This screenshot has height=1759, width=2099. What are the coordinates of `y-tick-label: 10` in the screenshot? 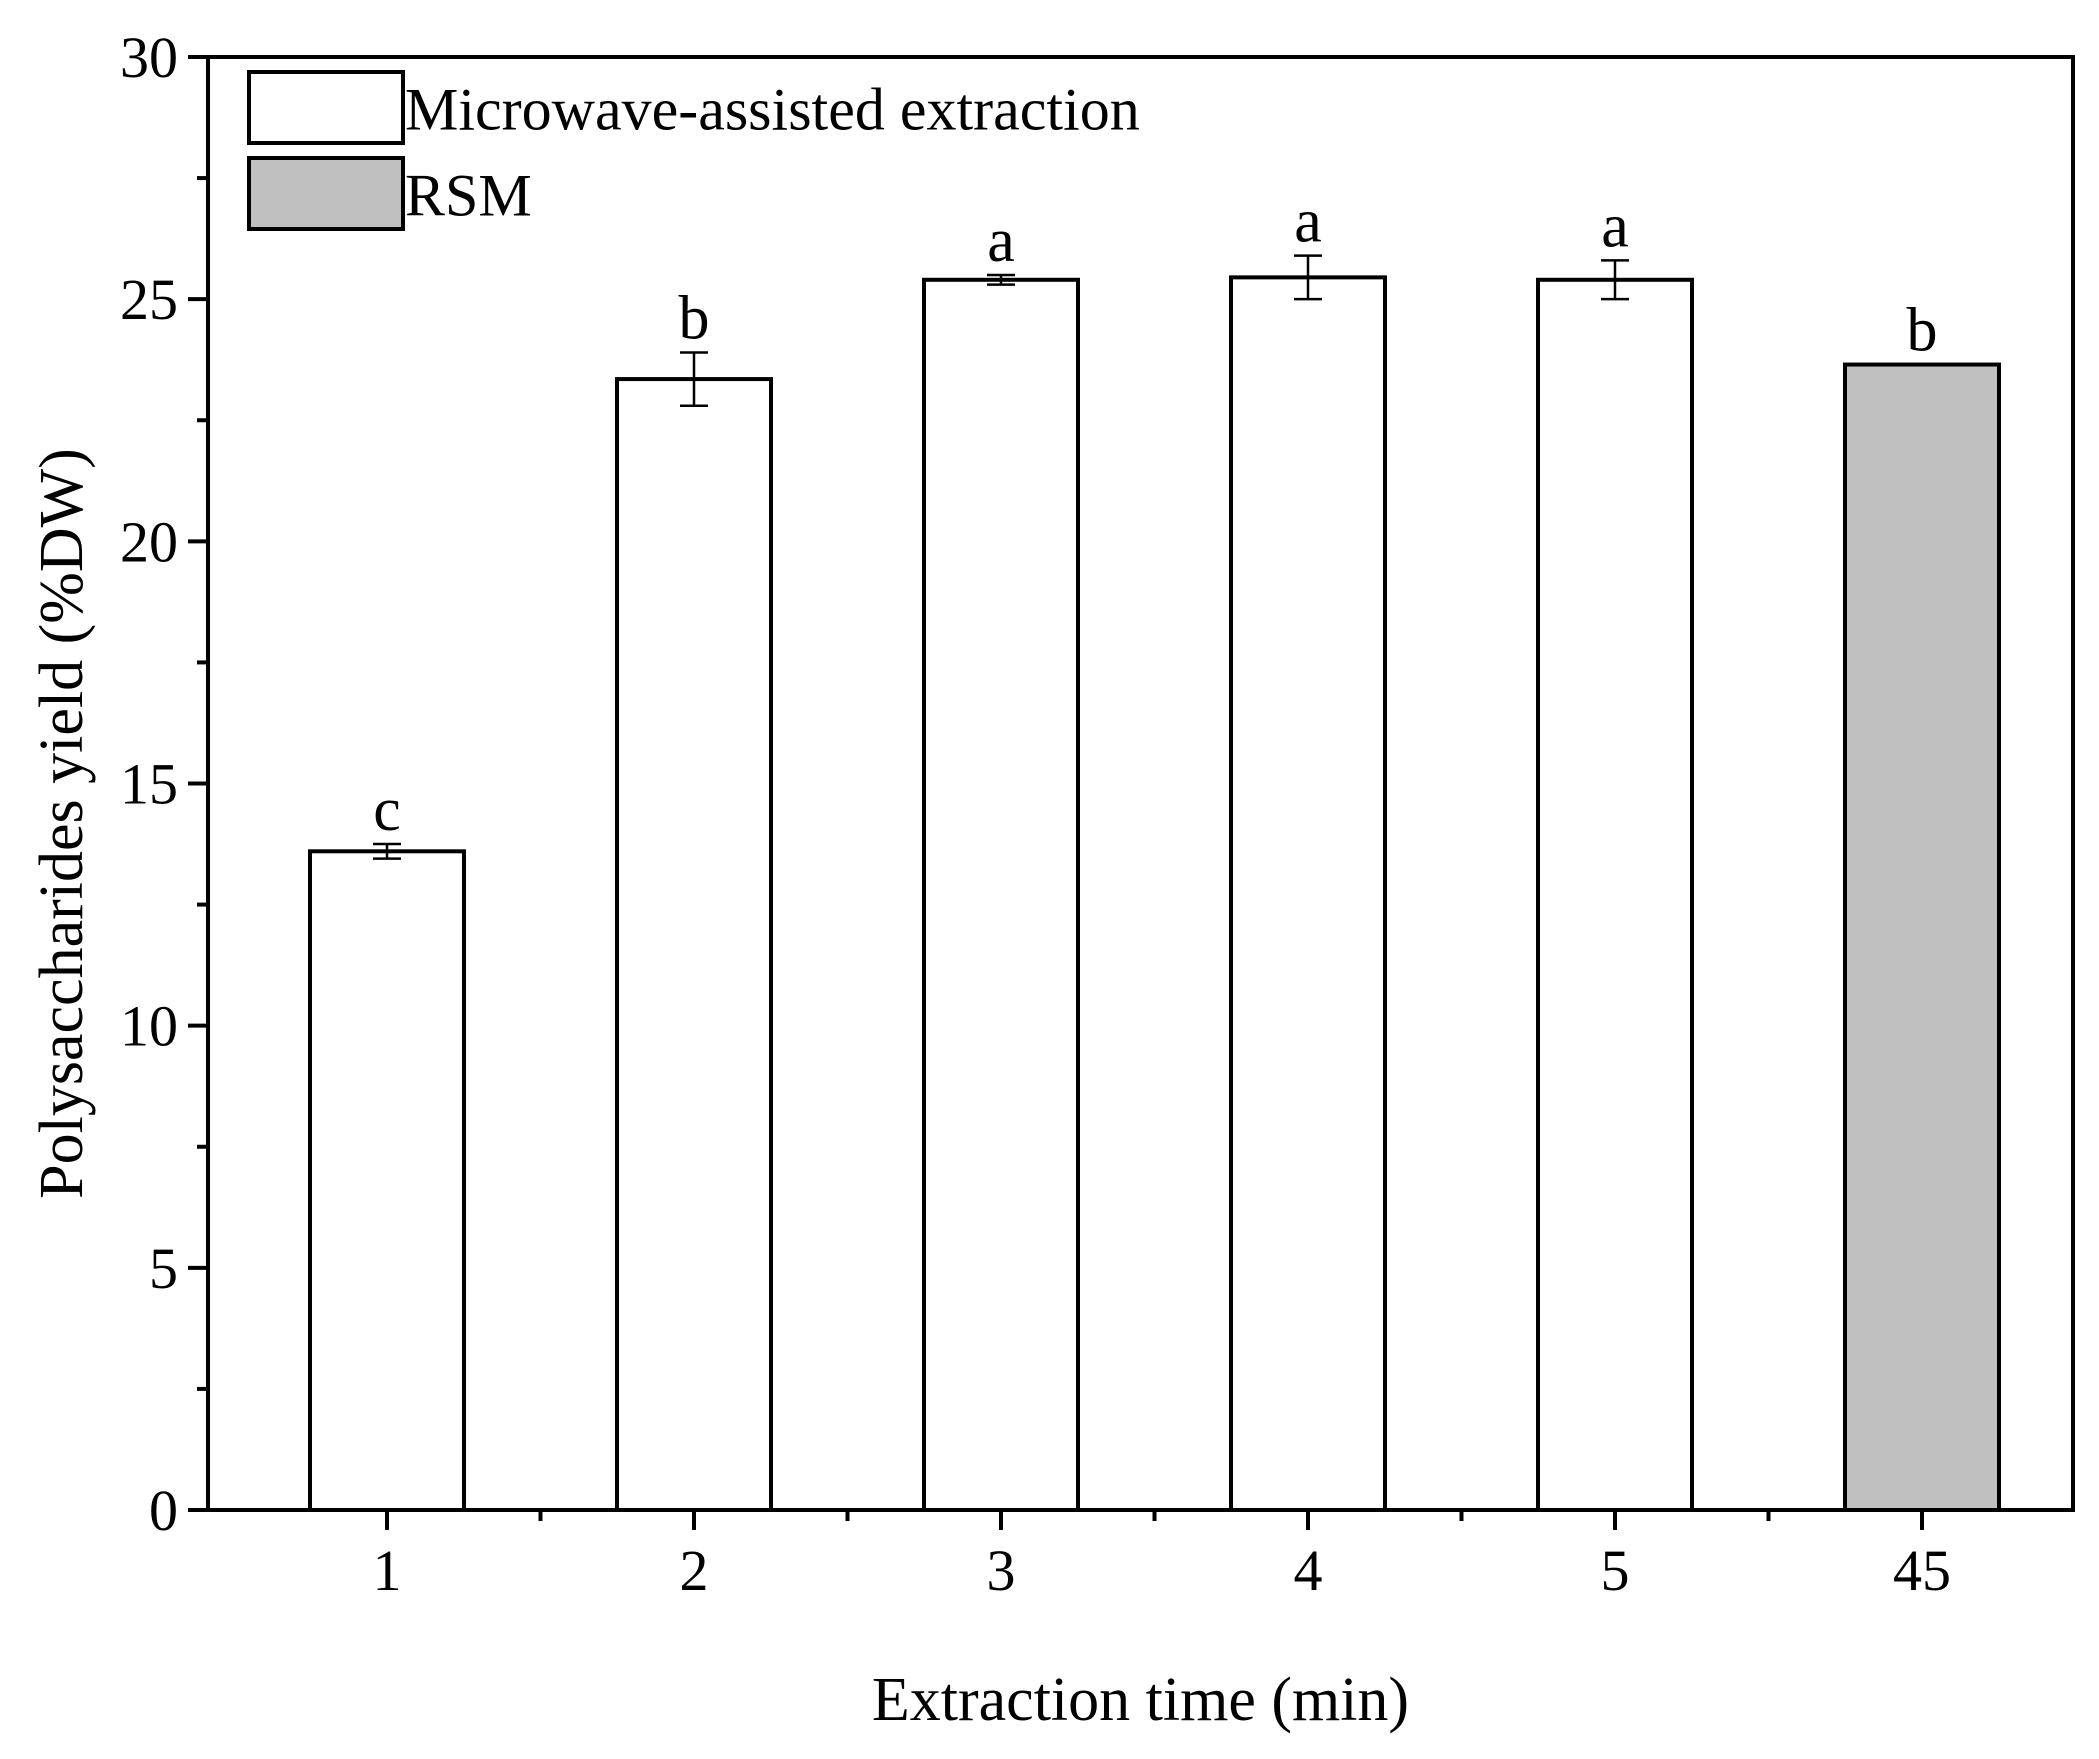 It's located at (149, 1026).